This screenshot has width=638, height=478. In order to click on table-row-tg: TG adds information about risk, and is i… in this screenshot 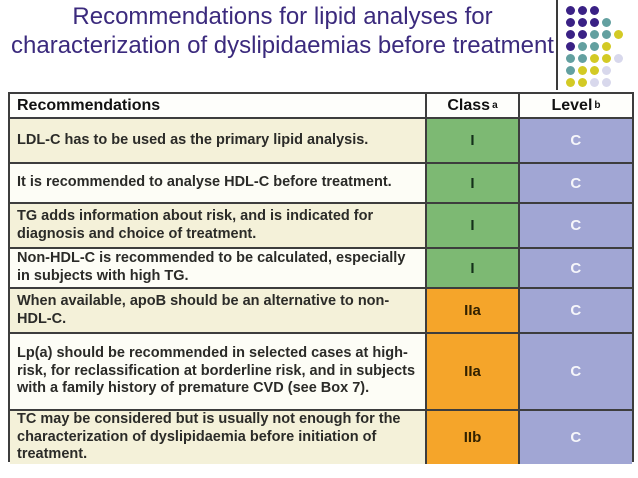, I will do `click(321, 226)`.